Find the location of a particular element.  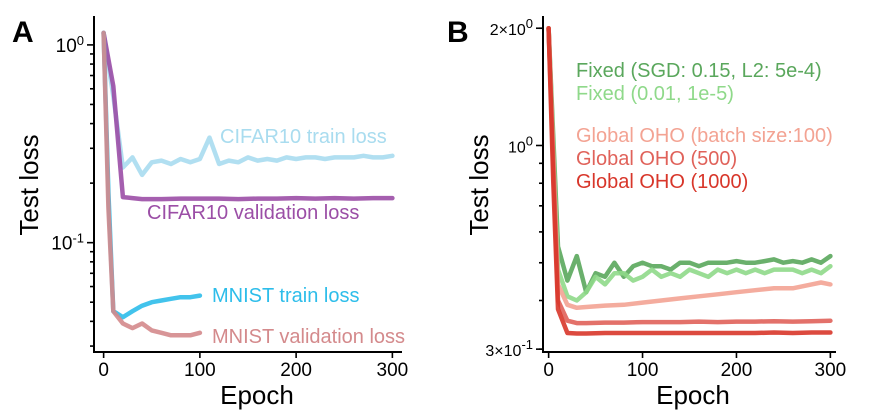

panel-b-x-tick-label-4: 300 is located at coordinates (831, 370).